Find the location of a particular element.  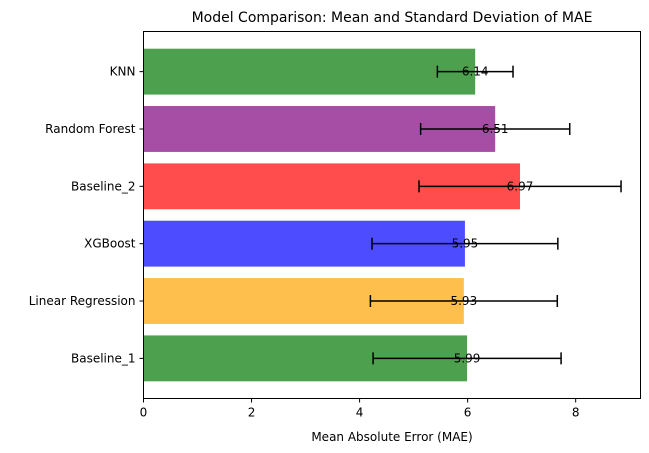

y-tick-label: Baseline_2 is located at coordinates (103, 186).